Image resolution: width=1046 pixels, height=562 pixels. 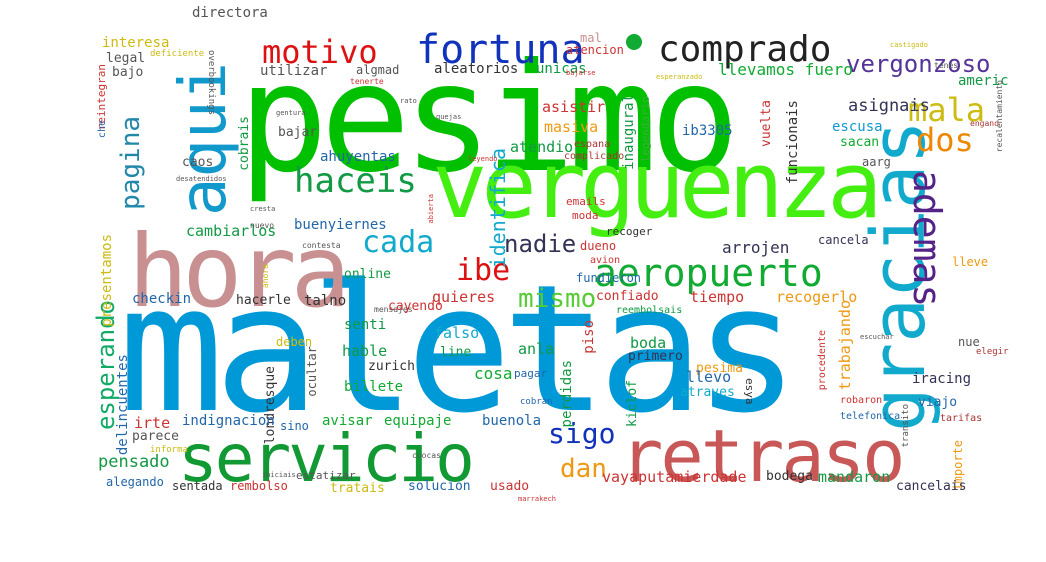 I want to click on word-complicado: complicado, so click(x=594, y=156).